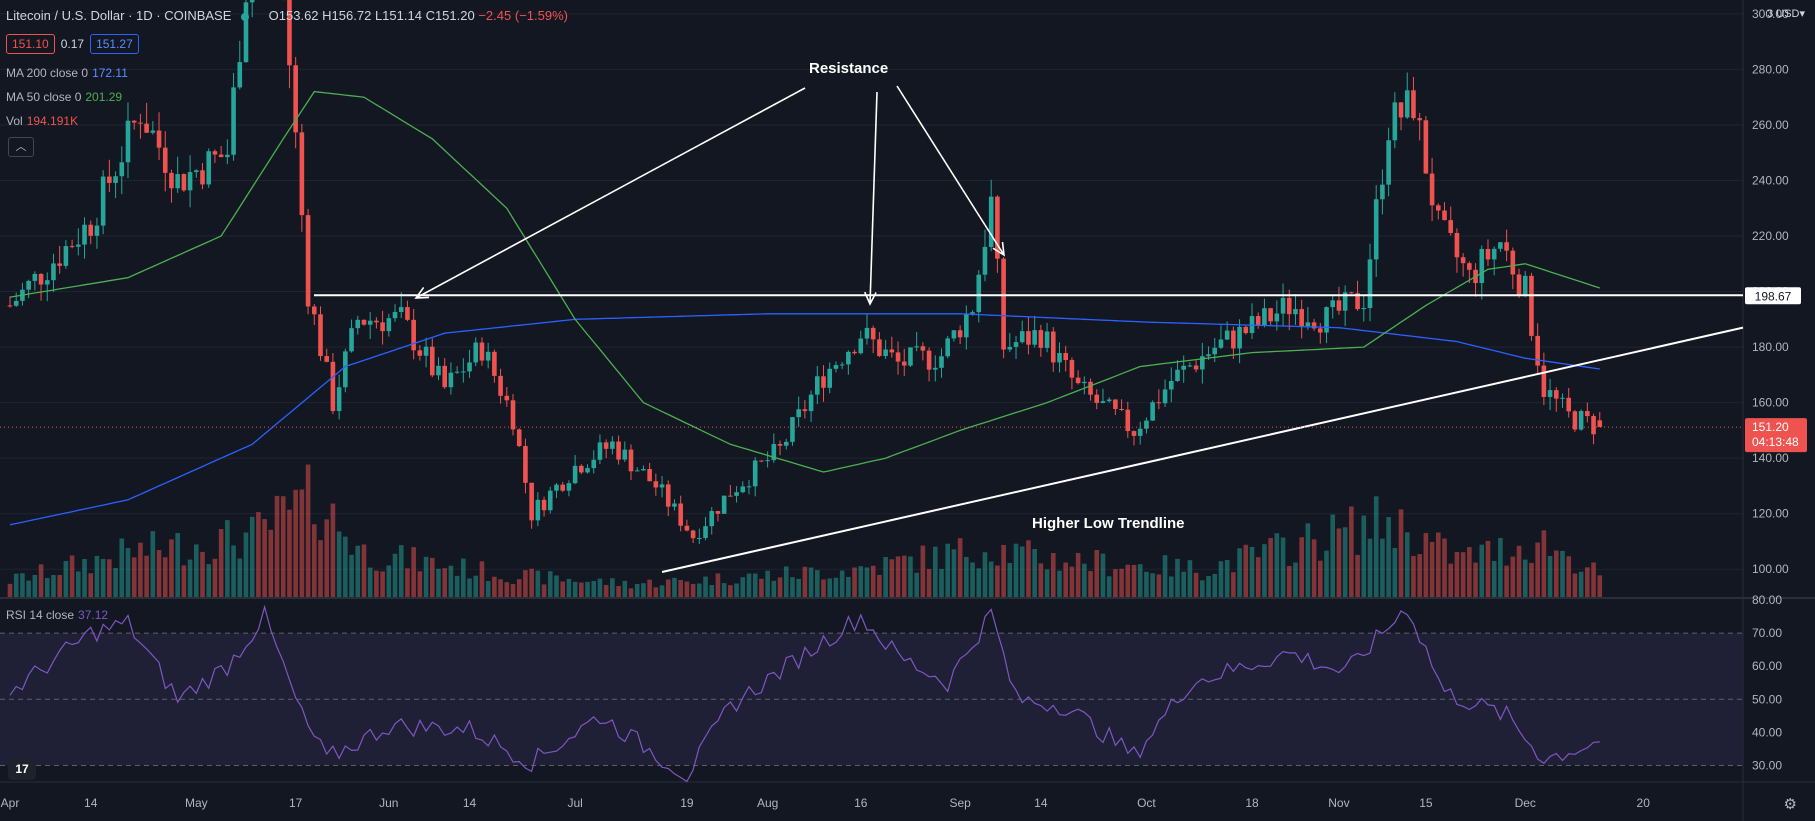 The image size is (1815, 821). What do you see at coordinates (388, 803) in the screenshot?
I see `time-tick-label: Jun` at bounding box center [388, 803].